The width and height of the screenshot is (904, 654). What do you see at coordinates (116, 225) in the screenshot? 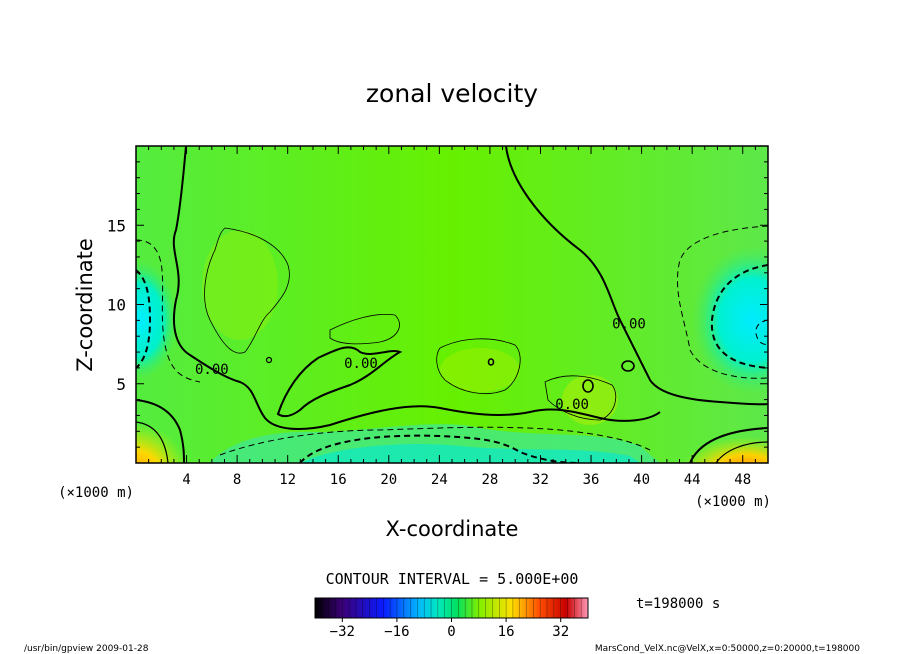
I see `y-tick-label: 15` at bounding box center [116, 225].